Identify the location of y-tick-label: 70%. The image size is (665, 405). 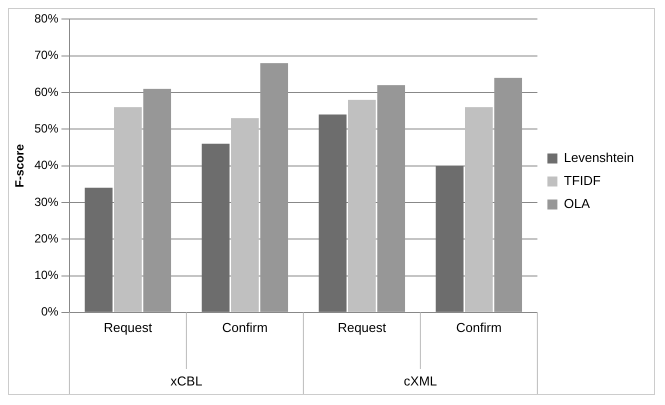
(46, 55).